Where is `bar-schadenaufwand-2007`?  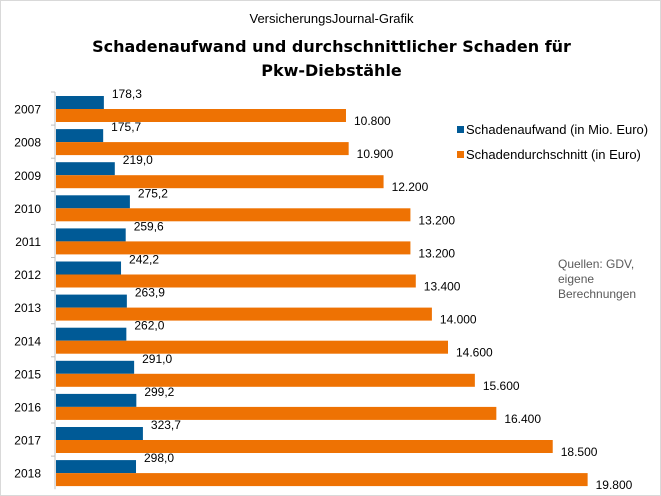
bar-schadenaufwand-2007 is located at coordinates (80, 102).